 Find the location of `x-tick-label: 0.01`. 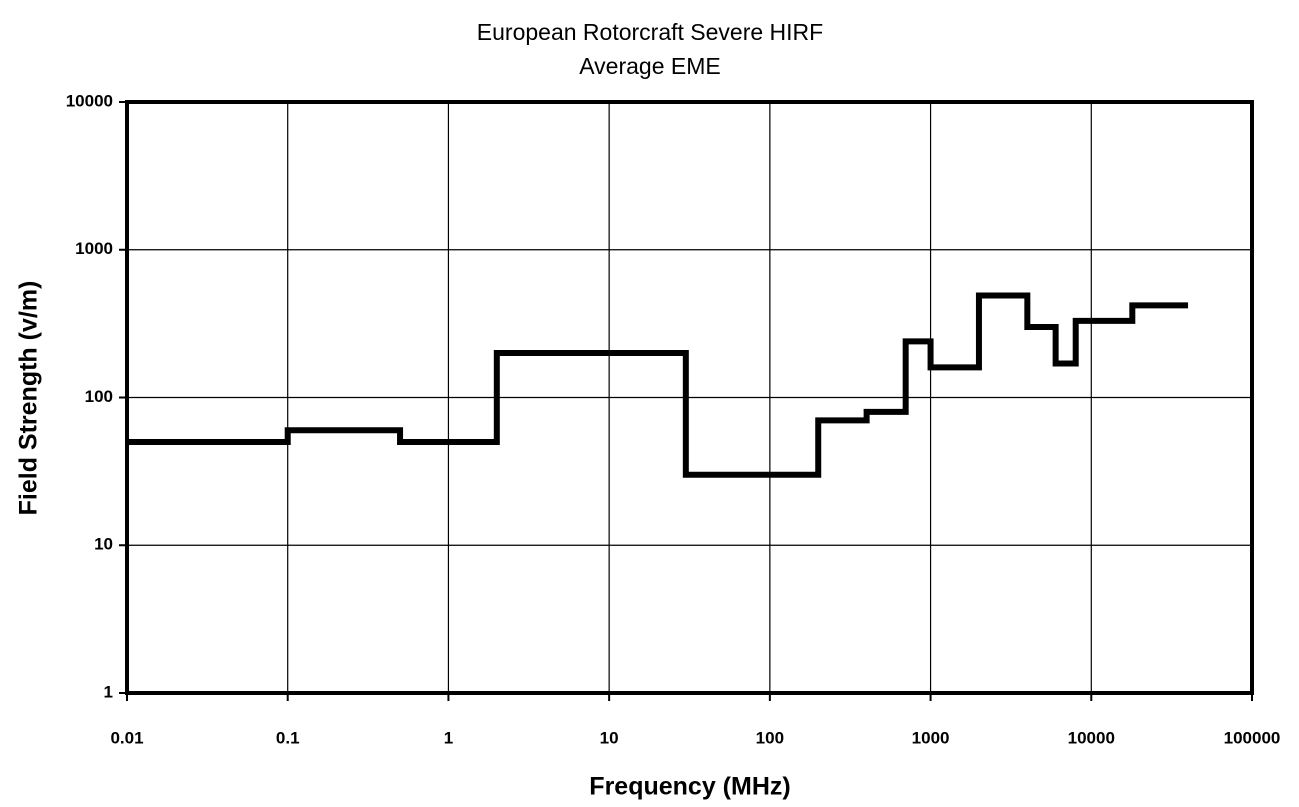

x-tick-label: 0.01 is located at coordinates (126, 737).